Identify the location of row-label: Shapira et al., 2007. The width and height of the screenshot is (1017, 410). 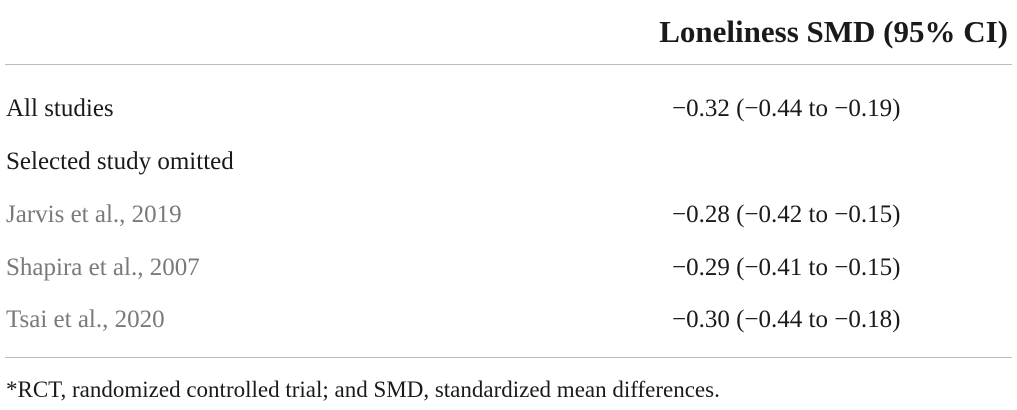
(103, 267).